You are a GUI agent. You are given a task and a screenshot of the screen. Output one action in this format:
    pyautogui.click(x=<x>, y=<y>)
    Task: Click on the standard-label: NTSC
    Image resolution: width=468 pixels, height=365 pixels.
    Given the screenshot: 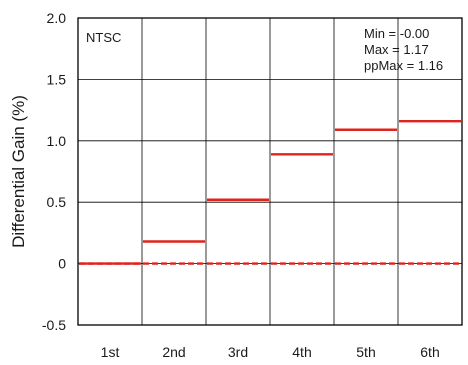 What is the action you would take?
    pyautogui.click(x=103, y=37)
    